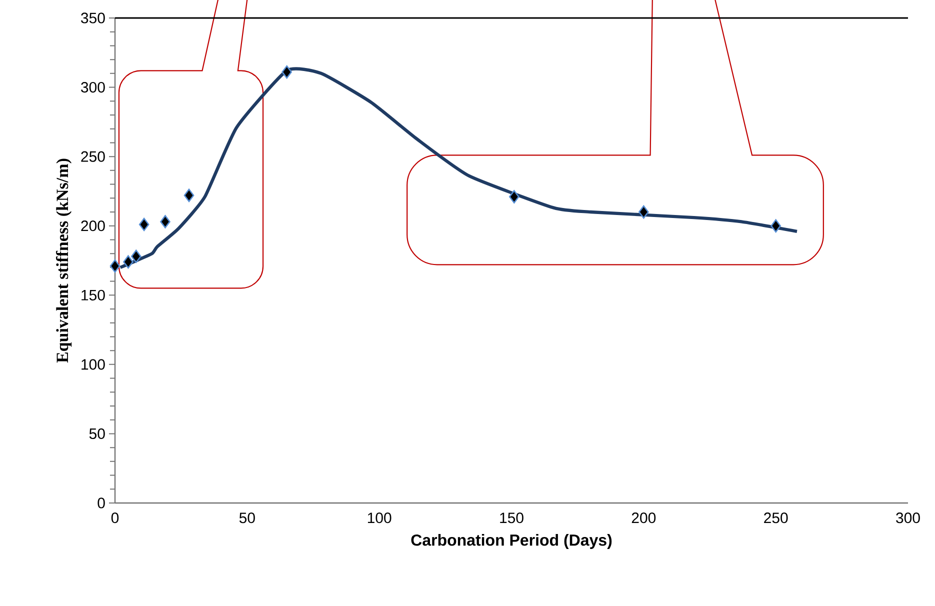 This screenshot has height=606, width=935. What do you see at coordinates (93, 18) in the screenshot?
I see `y-tick-label: 350` at bounding box center [93, 18].